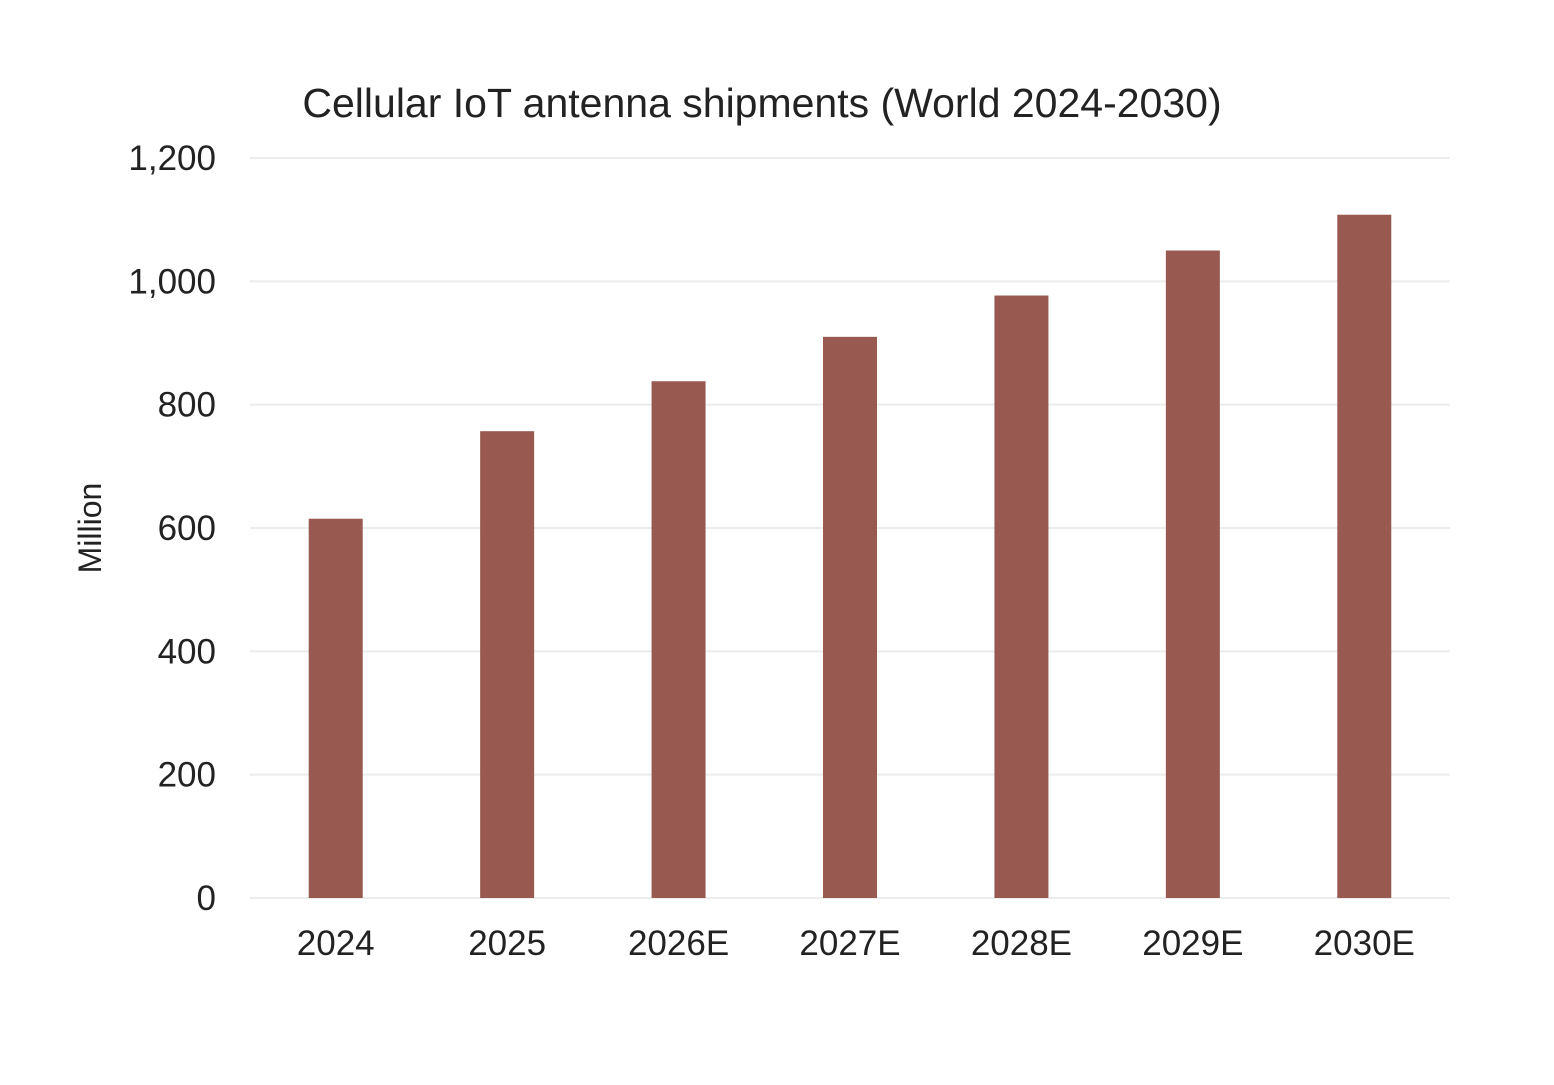 The image size is (1554, 1085). I want to click on y-tick-label: 1,200, so click(172, 158).